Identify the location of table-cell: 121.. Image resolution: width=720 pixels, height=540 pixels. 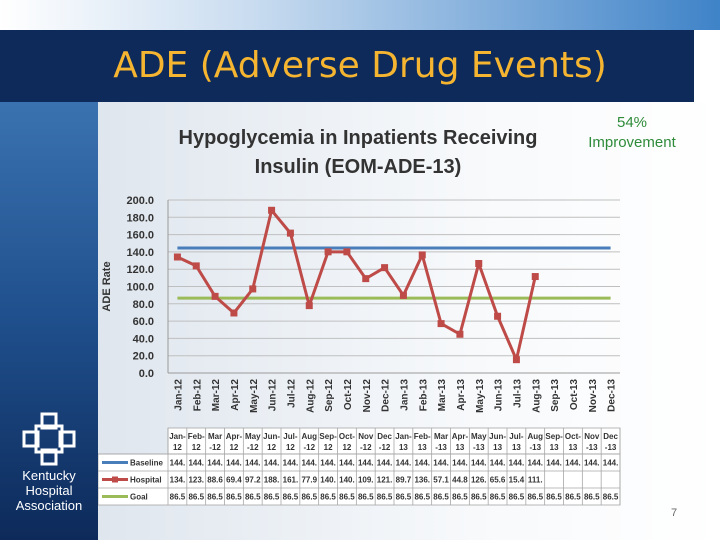
(385, 480).